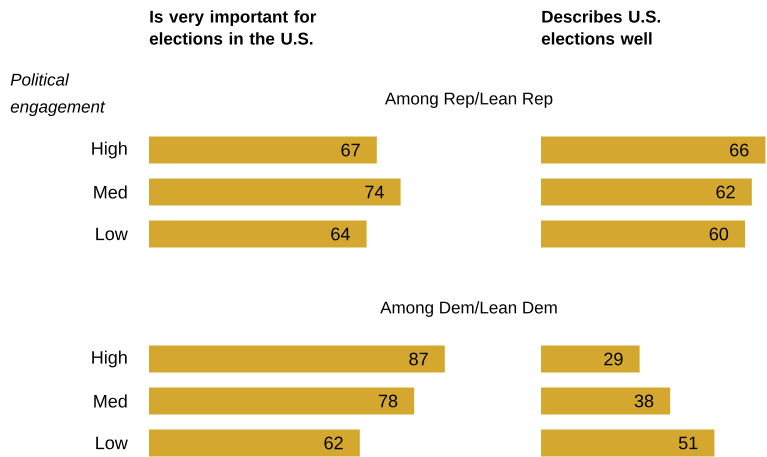 This screenshot has height=457, width=767. Describe the element at coordinates (613, 359) in the screenshot. I see `data-label: 29` at that location.